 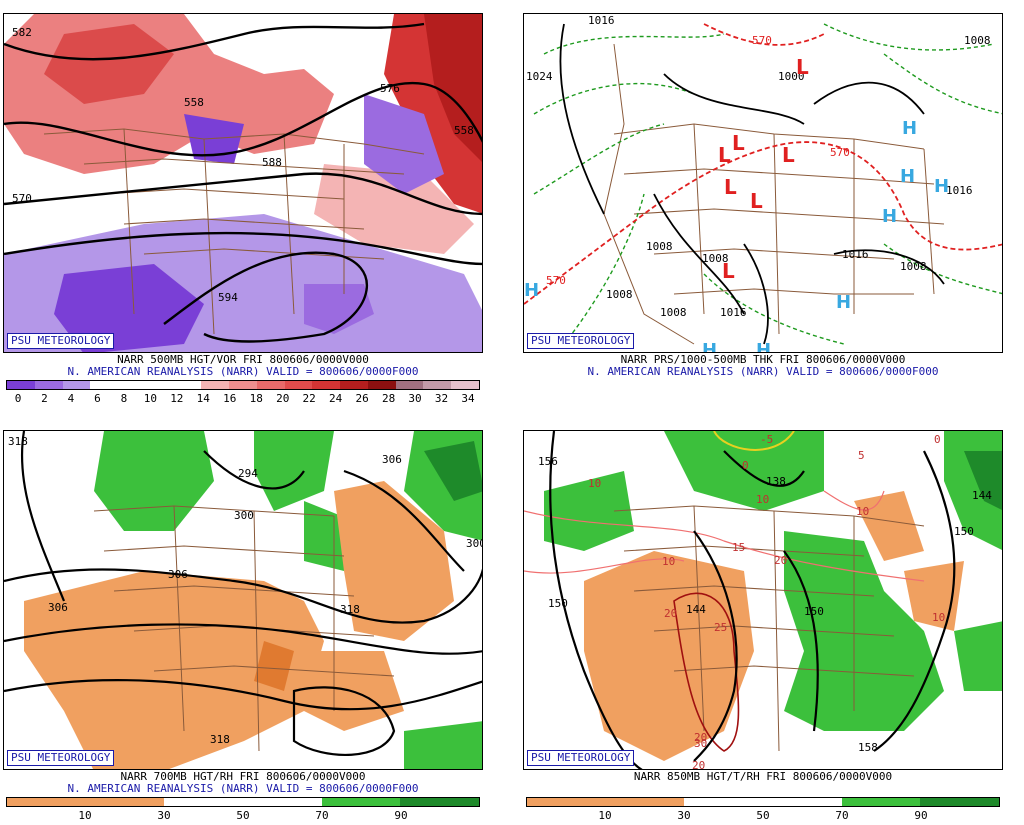 I want to click on colorbar-tick-label: 24, so click(x=336, y=398).